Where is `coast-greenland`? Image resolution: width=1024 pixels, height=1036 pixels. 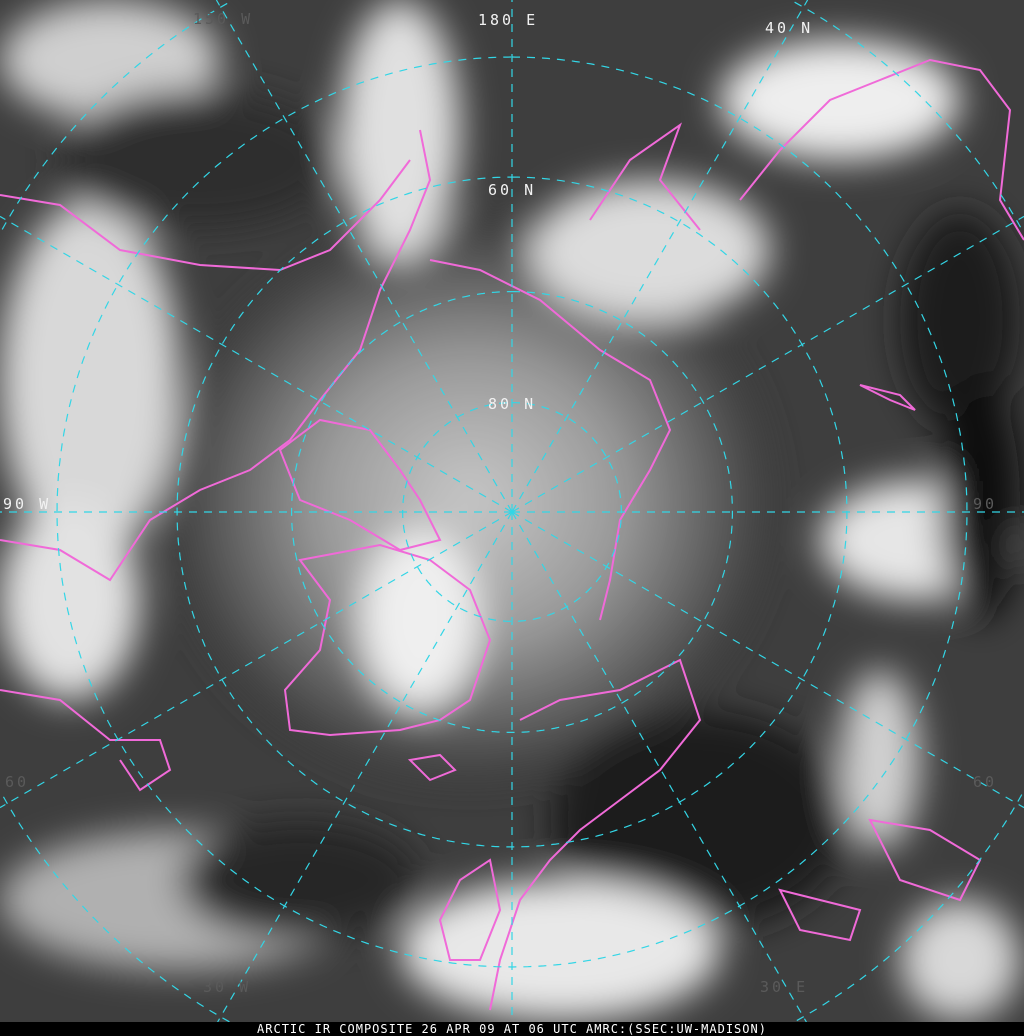
coast-greenland is located at coordinates (387, 640).